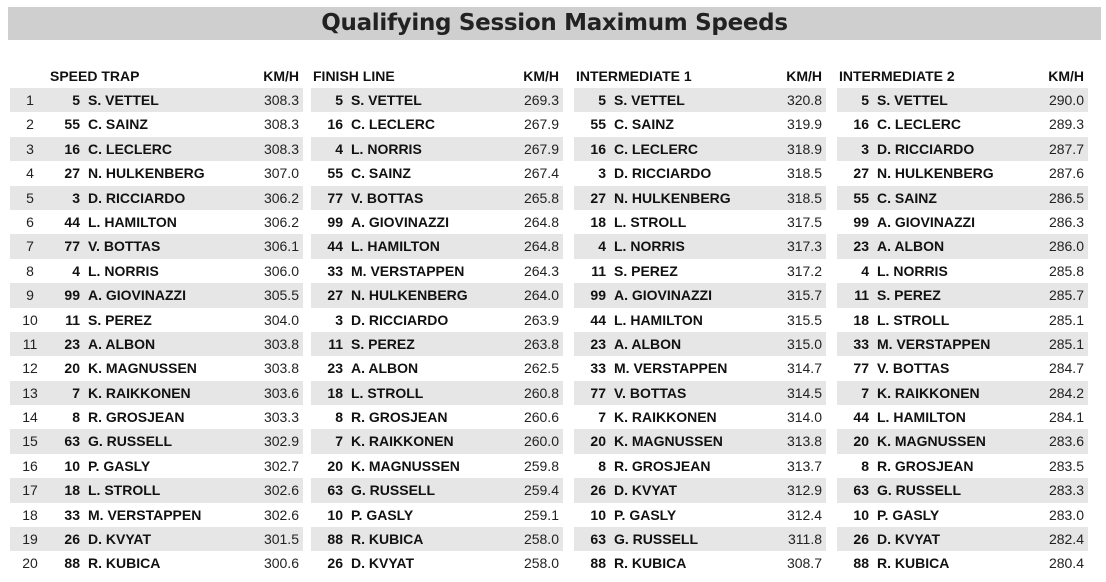  I want to click on section-title: SPEED TRAP, so click(95, 76).